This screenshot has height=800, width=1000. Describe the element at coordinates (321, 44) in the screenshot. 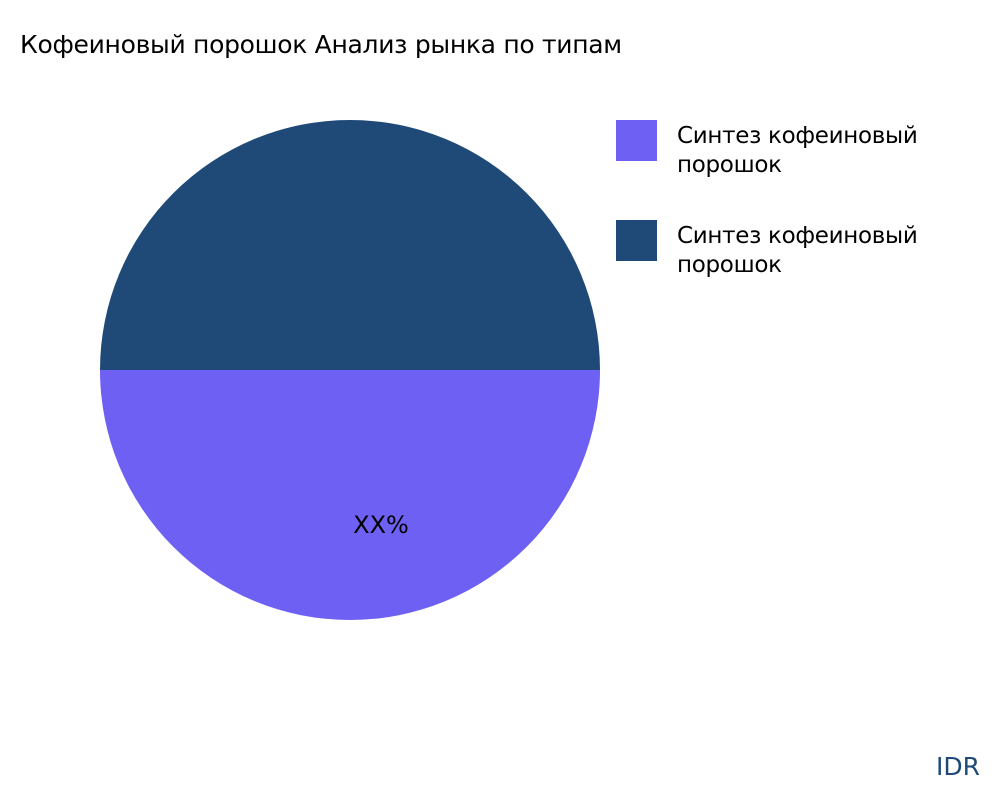

I see `chart-title: Кофеиновый порошок Анализ рынка по типам` at that location.